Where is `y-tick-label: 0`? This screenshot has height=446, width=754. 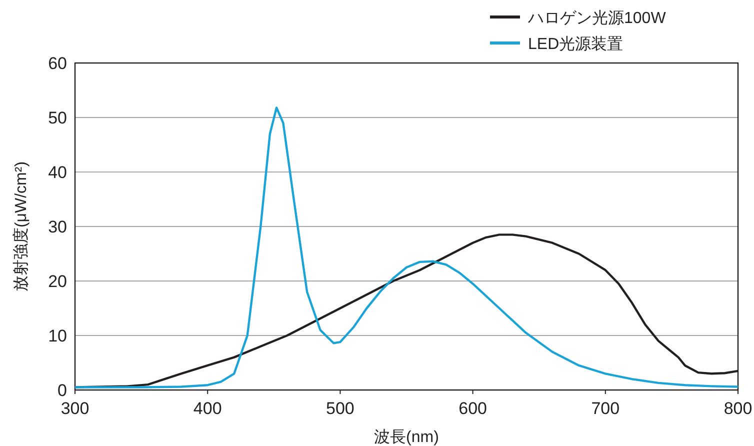 y-tick-label: 0 is located at coordinates (62, 390).